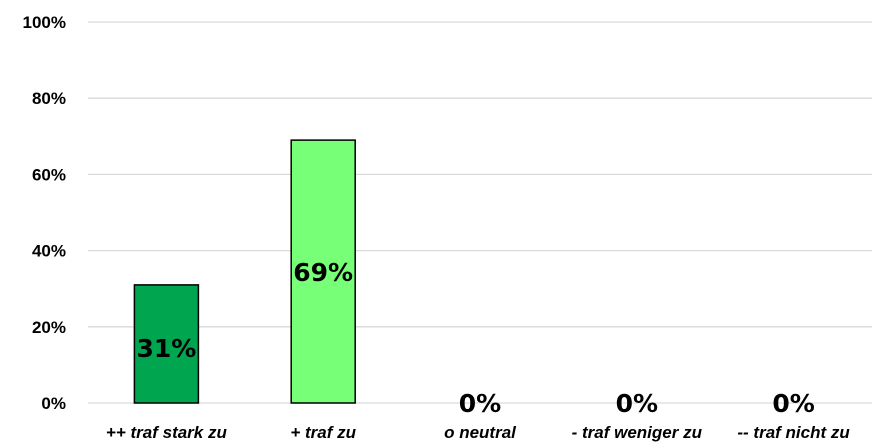 Image resolution: width=880 pixels, height=443 pixels. What do you see at coordinates (44, 213) in the screenshot?
I see `y-axis-ticks: 0% 20% 40% 60% 80% 100%` at bounding box center [44, 213].